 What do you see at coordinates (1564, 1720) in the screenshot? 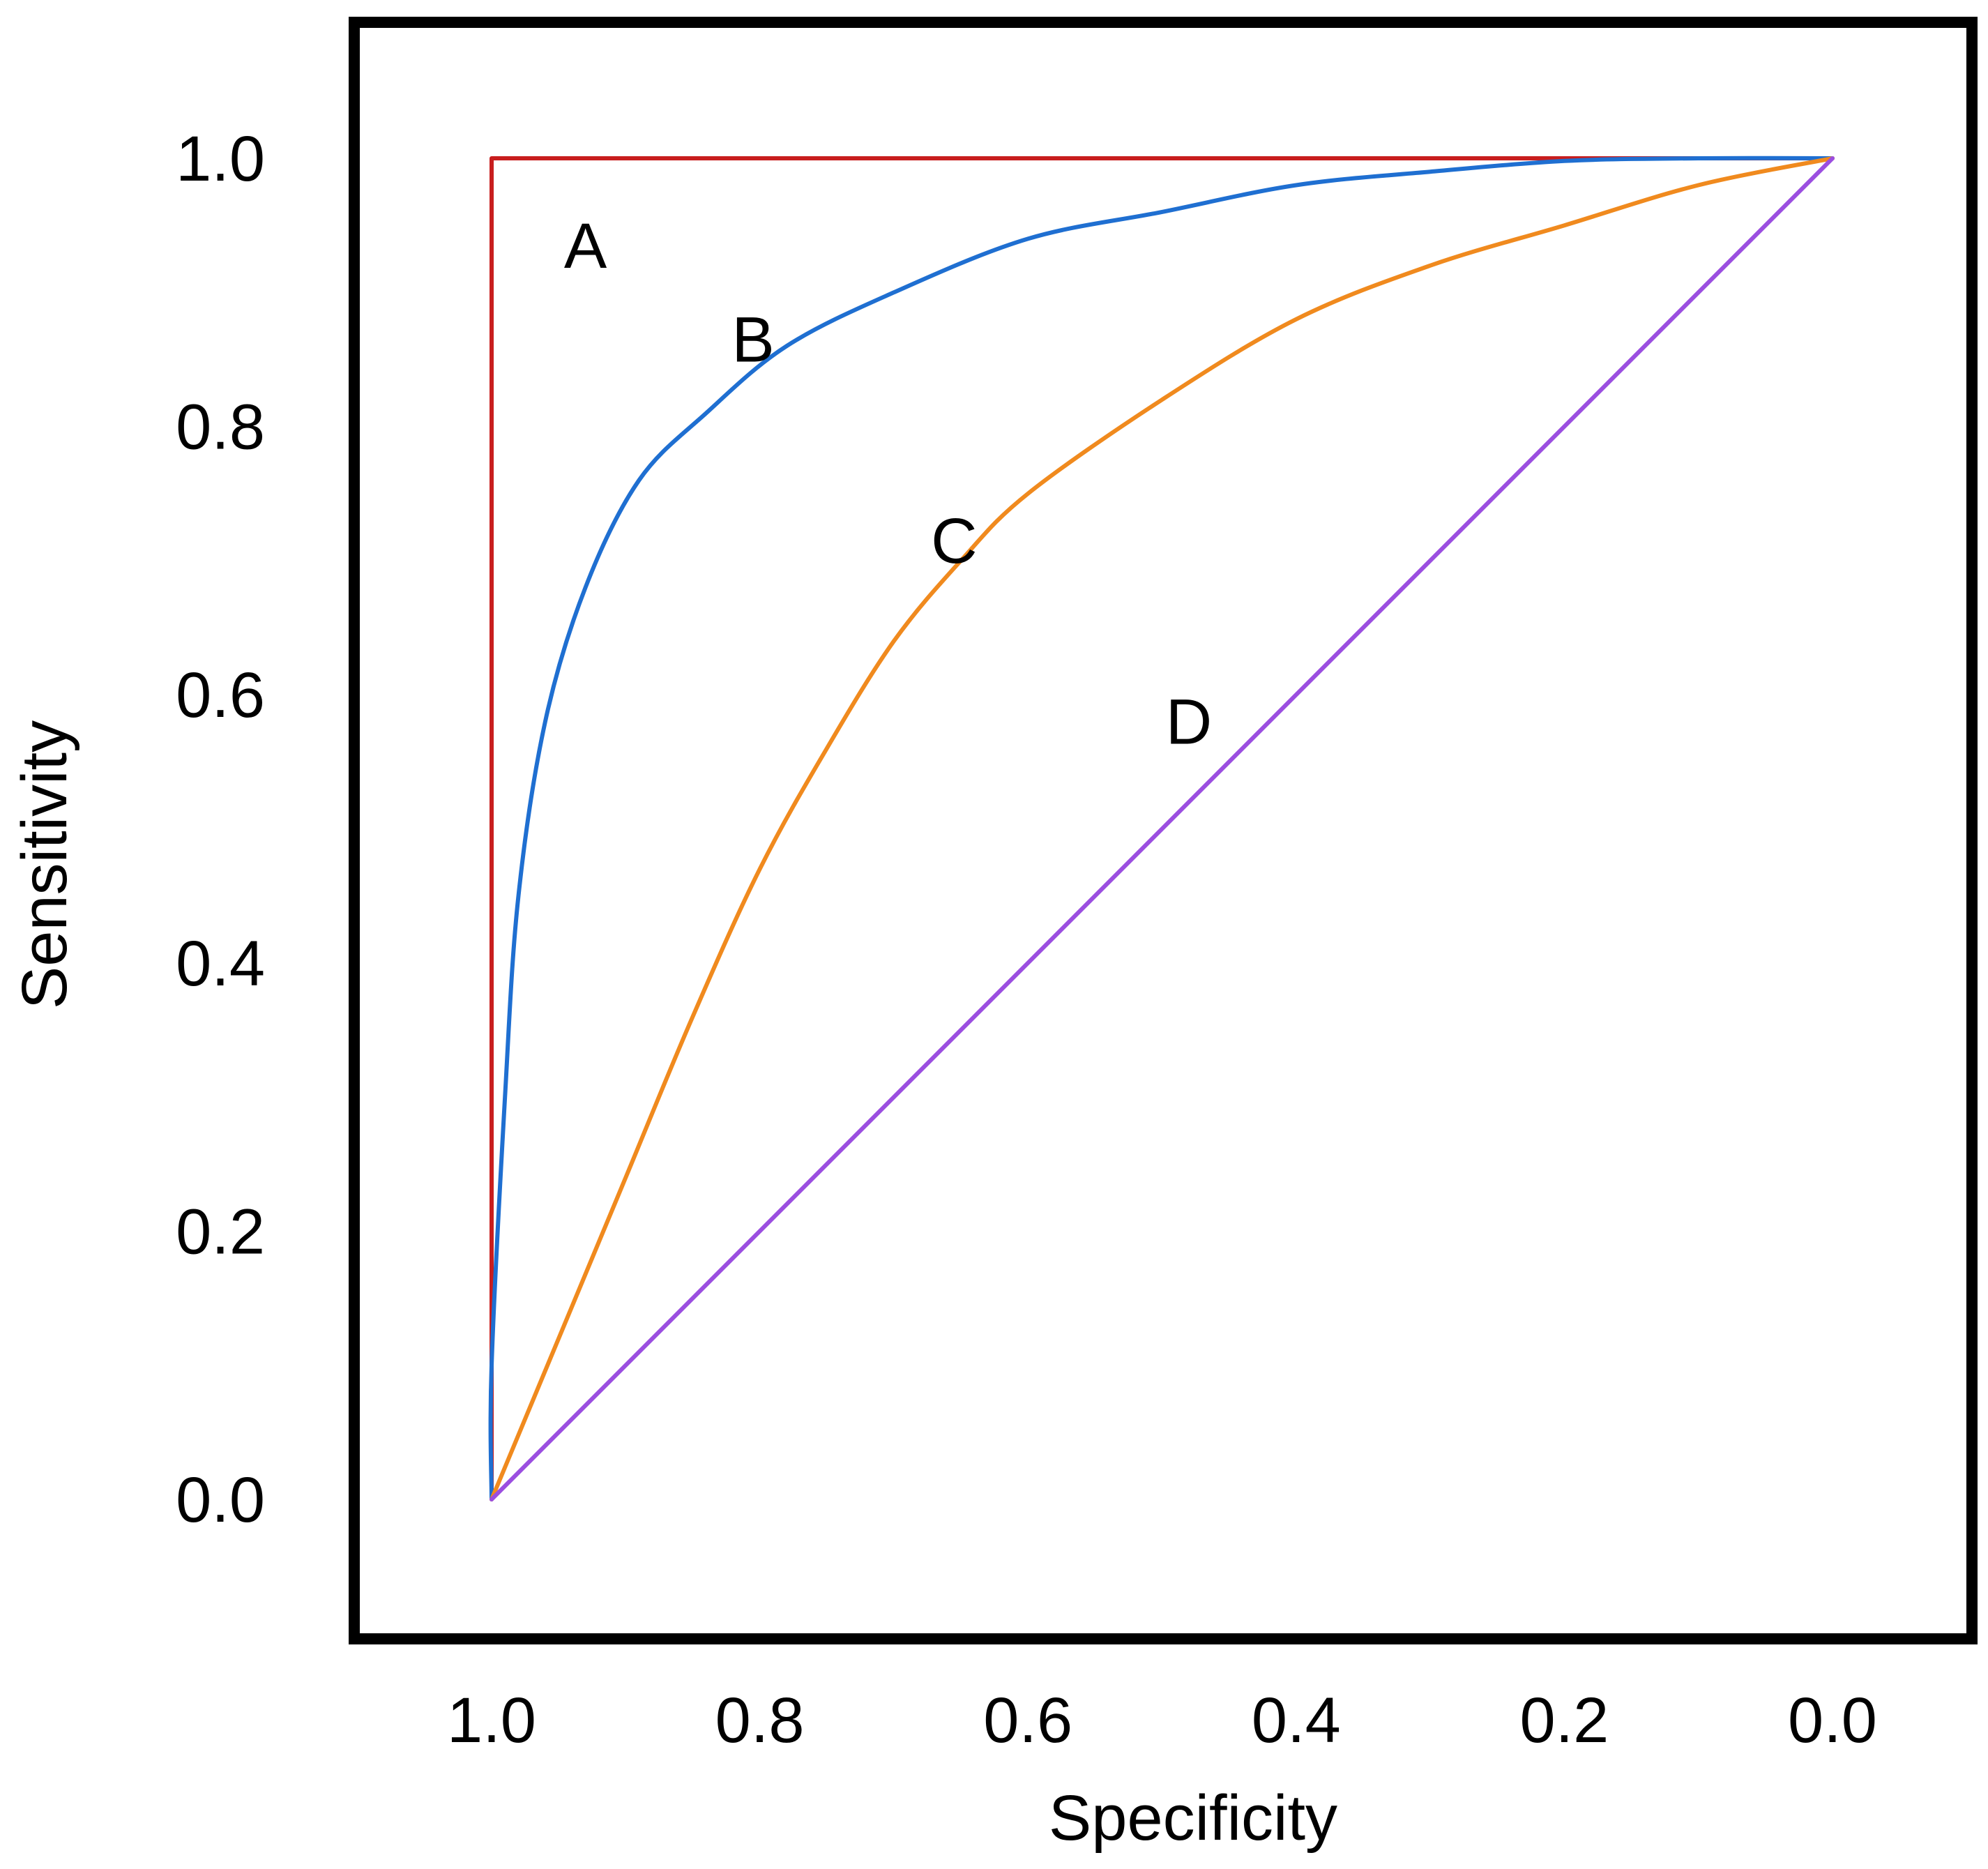
I see `x-tick-label: 0.2` at bounding box center [1564, 1720].